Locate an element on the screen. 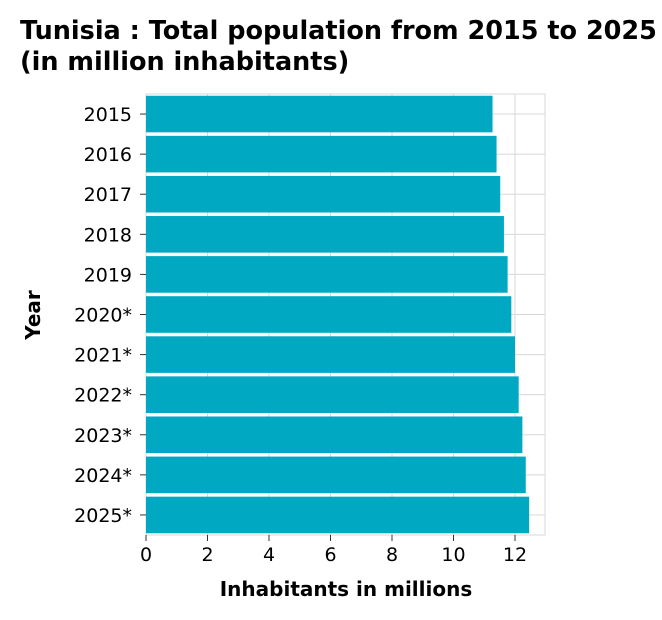  x-tick-label: 8 is located at coordinates (392, 555).